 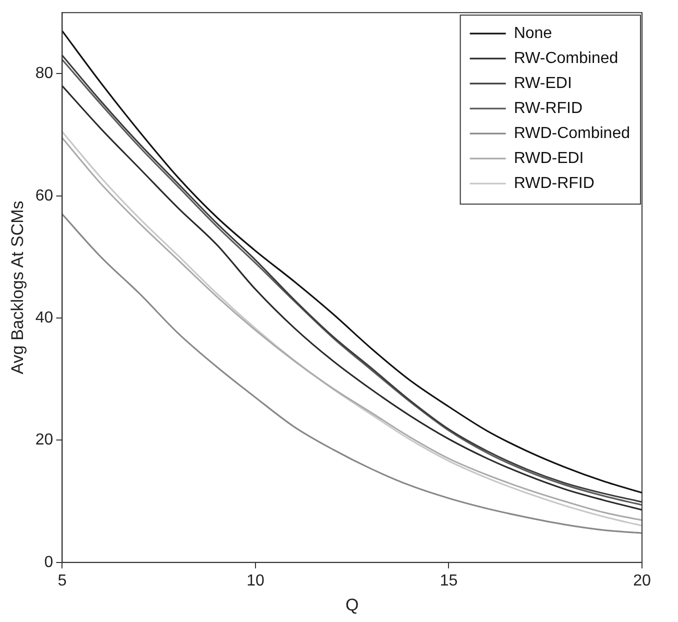 I want to click on legend-label: RWD-RFID, so click(x=554, y=183).